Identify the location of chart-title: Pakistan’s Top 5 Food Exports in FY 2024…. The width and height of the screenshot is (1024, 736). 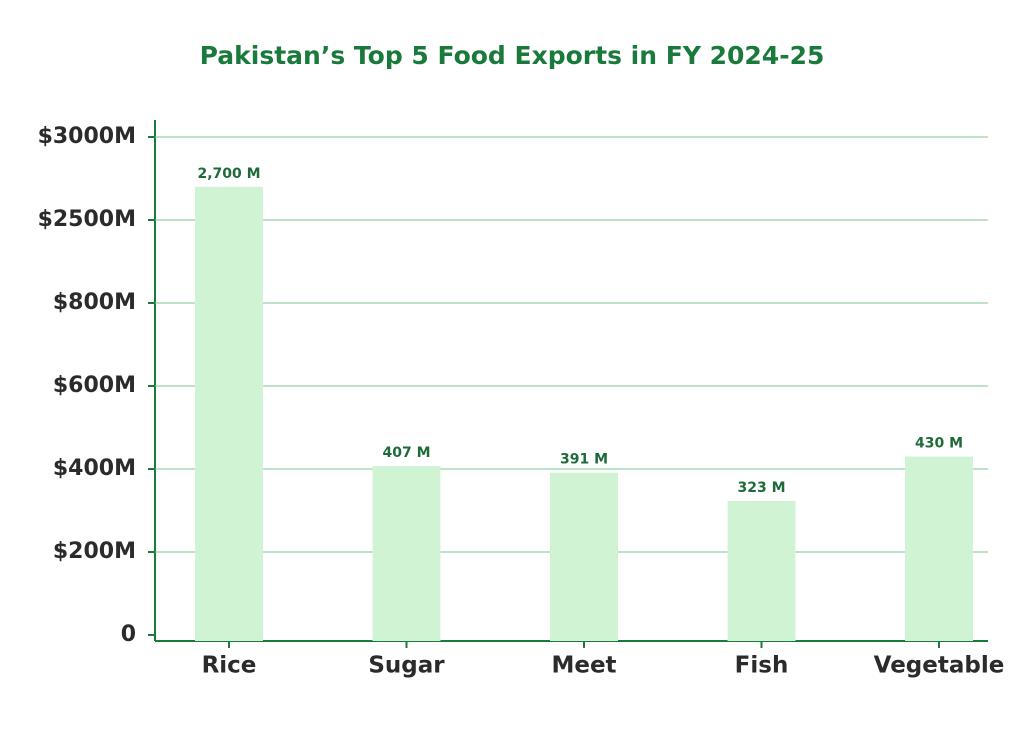
(512, 55).